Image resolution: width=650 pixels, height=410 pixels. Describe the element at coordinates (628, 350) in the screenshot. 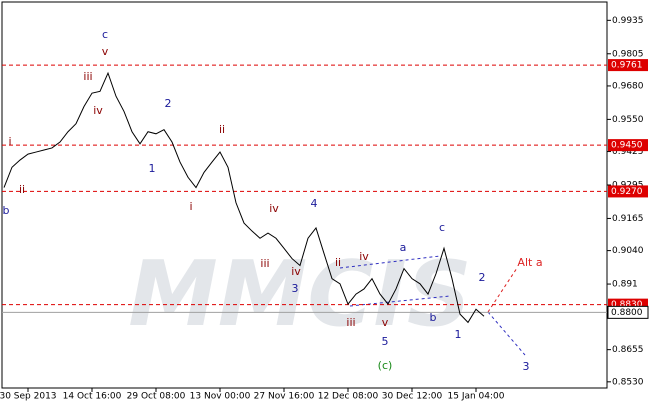

I see `y-tick-label: 0.8655` at that location.